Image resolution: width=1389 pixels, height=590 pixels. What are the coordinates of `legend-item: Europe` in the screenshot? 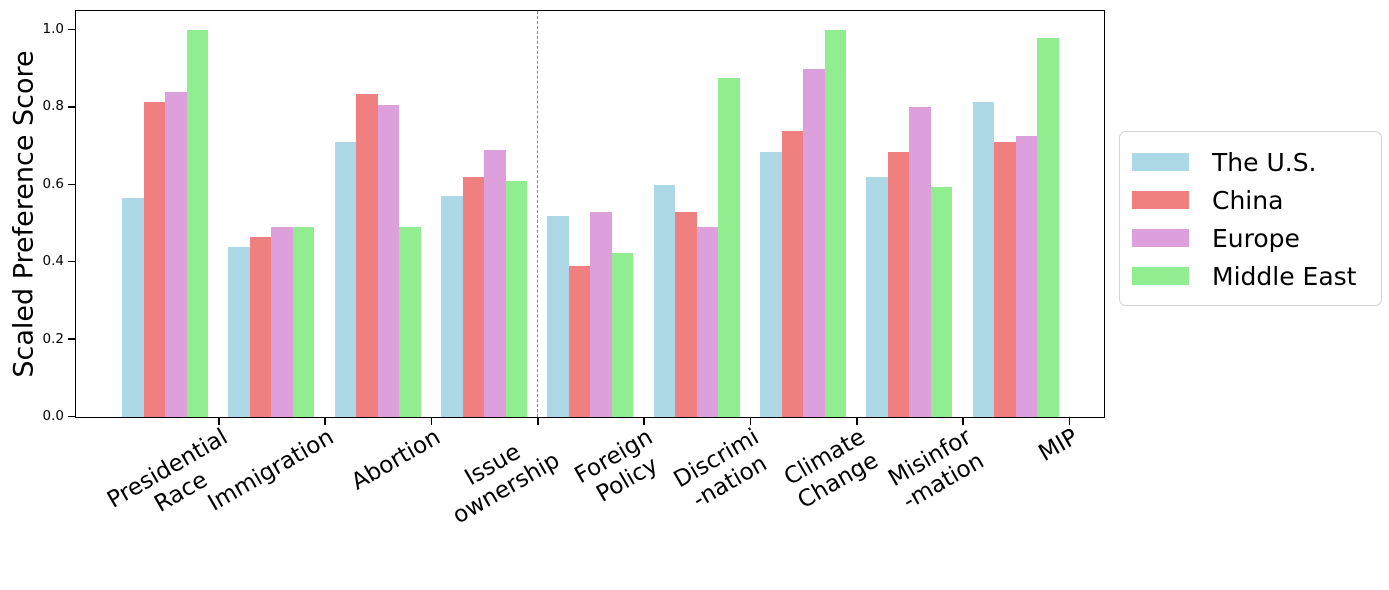 It's located at (1256, 238).